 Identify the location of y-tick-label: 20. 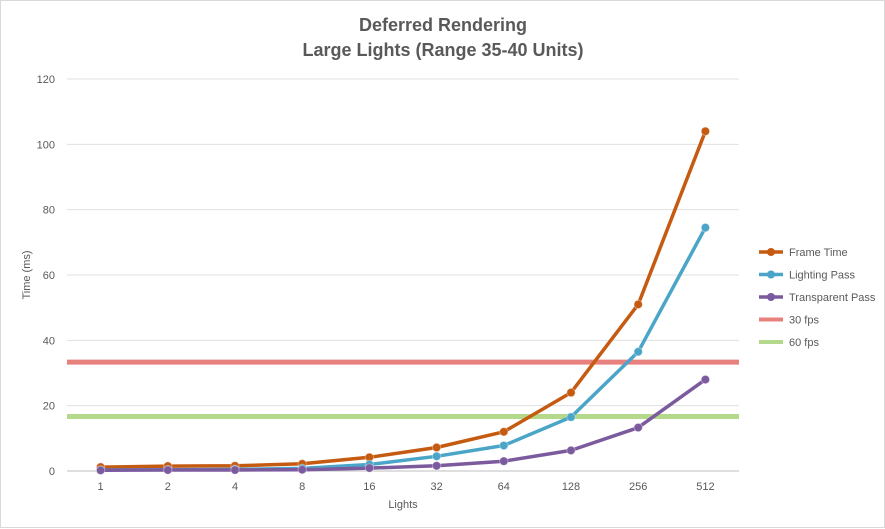
(49, 407).